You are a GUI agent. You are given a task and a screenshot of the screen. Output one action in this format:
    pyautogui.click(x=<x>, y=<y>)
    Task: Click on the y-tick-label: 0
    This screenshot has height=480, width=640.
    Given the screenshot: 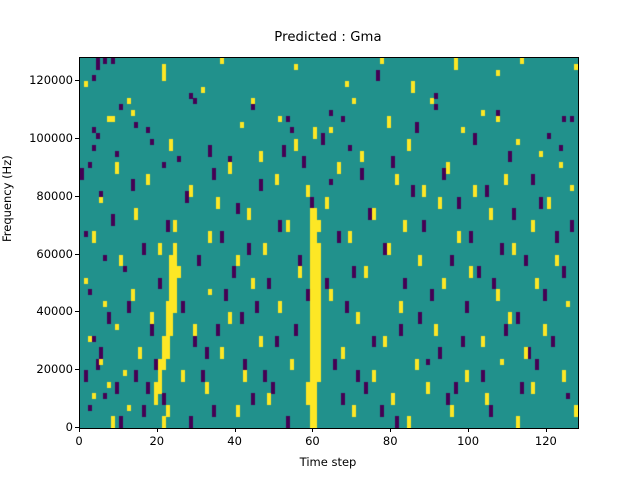 What is the action you would take?
    pyautogui.click(x=69, y=427)
    